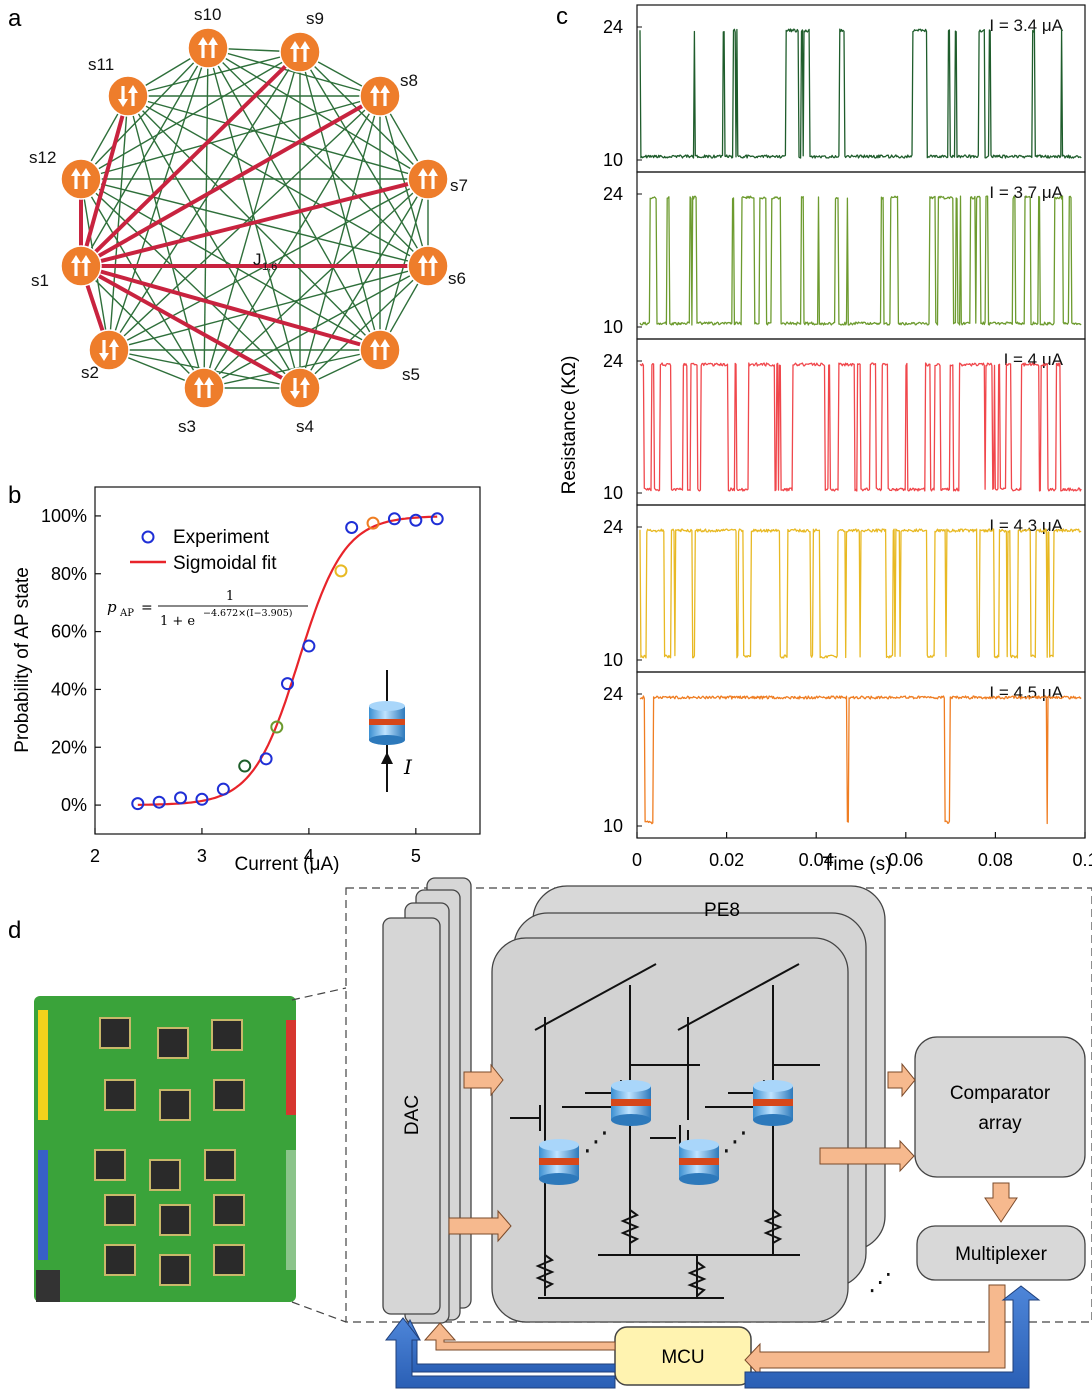  I want to click on comparator-array-block, so click(1000, 1107).